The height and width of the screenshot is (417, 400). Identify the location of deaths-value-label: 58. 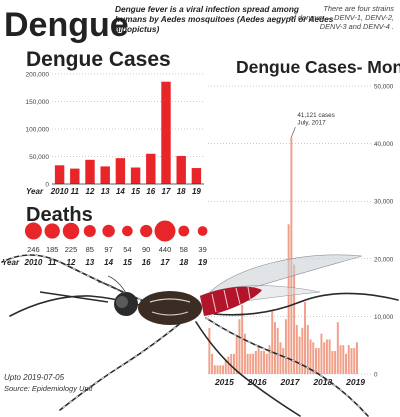
(184, 249).